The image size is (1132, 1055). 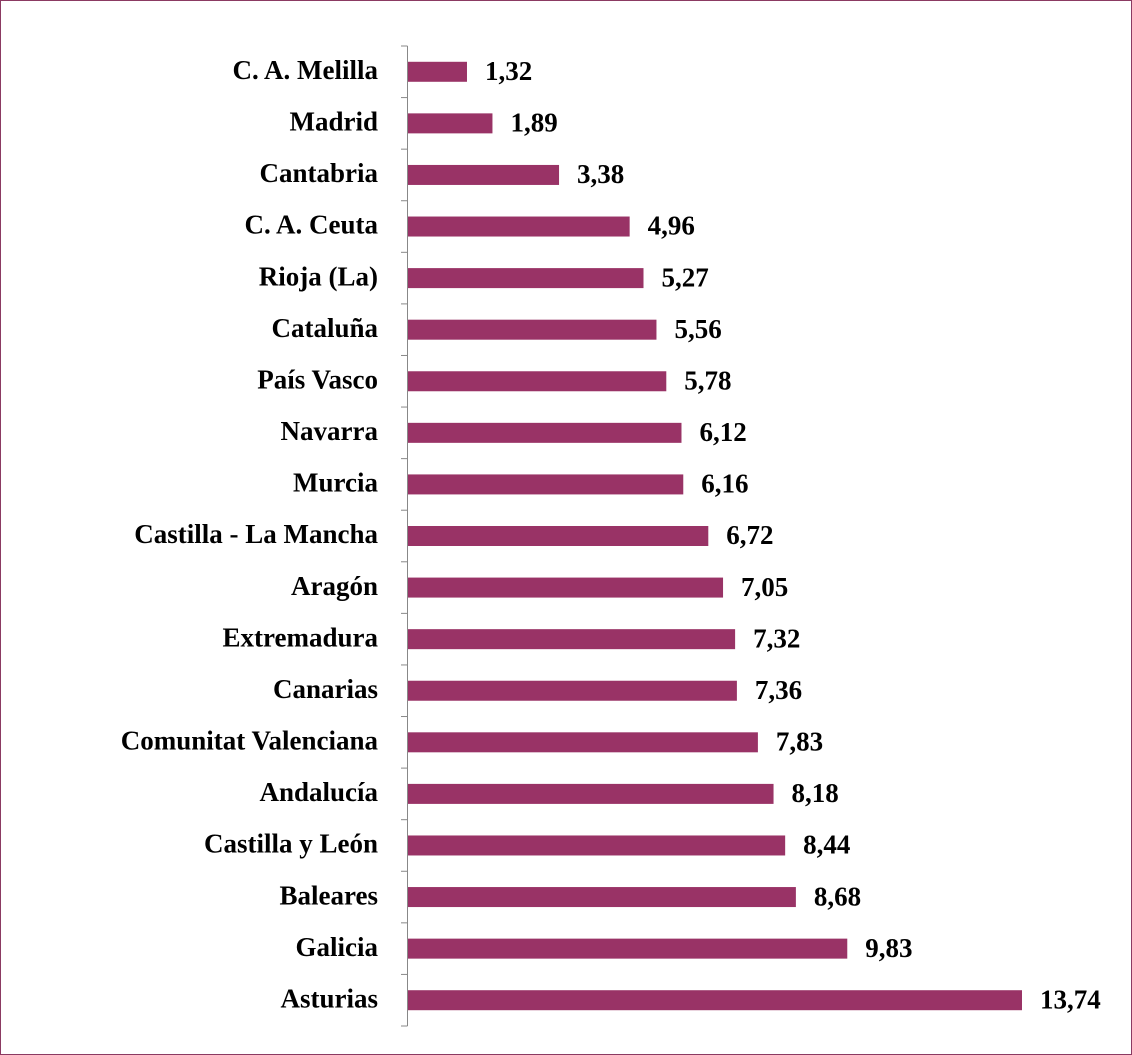 I want to click on value-label: 7,05, so click(x=764, y=587).